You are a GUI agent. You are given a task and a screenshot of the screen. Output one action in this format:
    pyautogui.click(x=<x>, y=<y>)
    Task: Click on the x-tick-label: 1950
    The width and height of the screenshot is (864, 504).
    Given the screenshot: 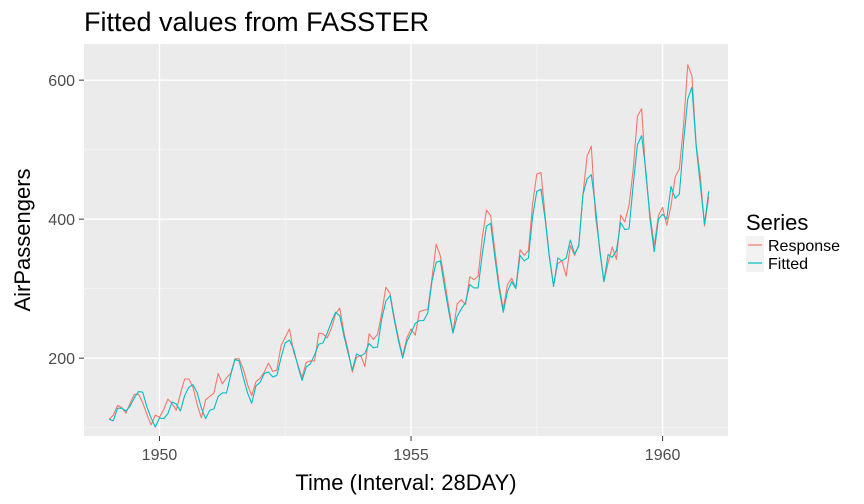 What is the action you would take?
    pyautogui.click(x=160, y=455)
    